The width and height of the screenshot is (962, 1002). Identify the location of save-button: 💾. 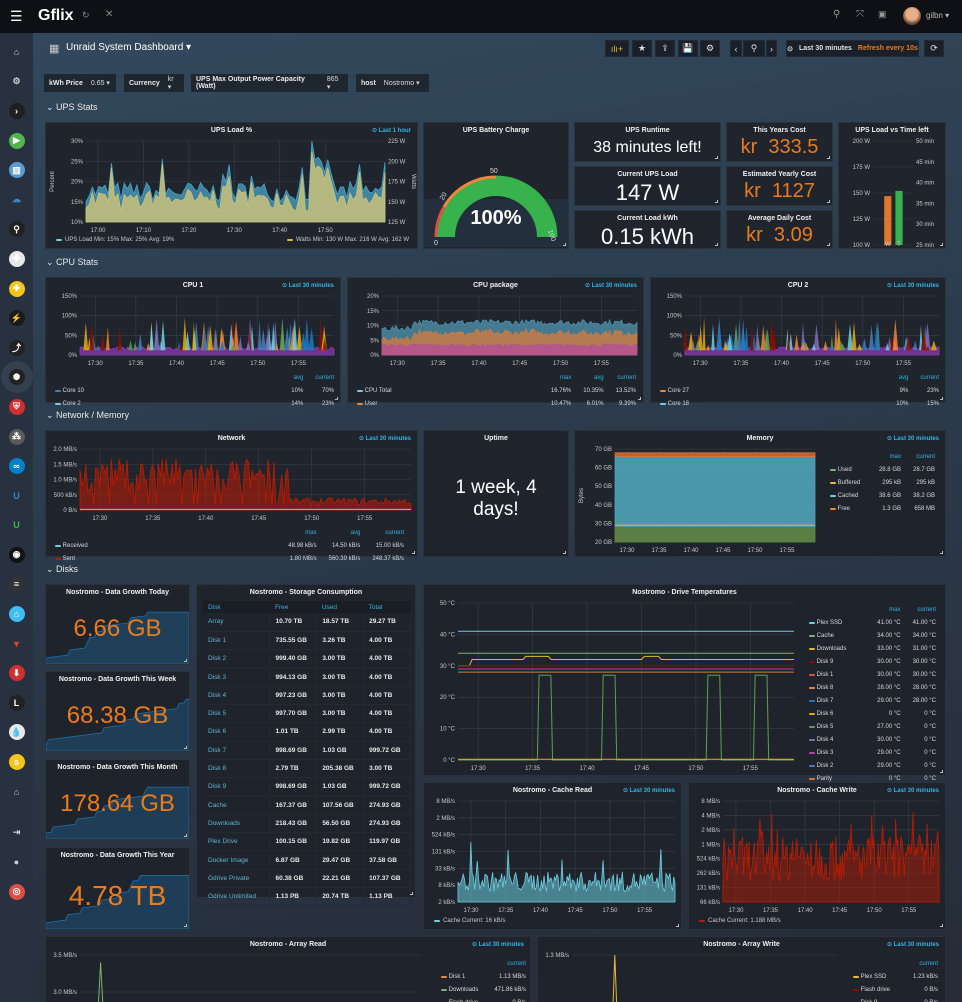
(688, 48).